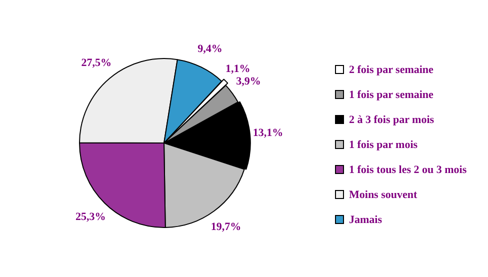  I want to click on legend-label: 1 fois par mois, so click(383, 144).